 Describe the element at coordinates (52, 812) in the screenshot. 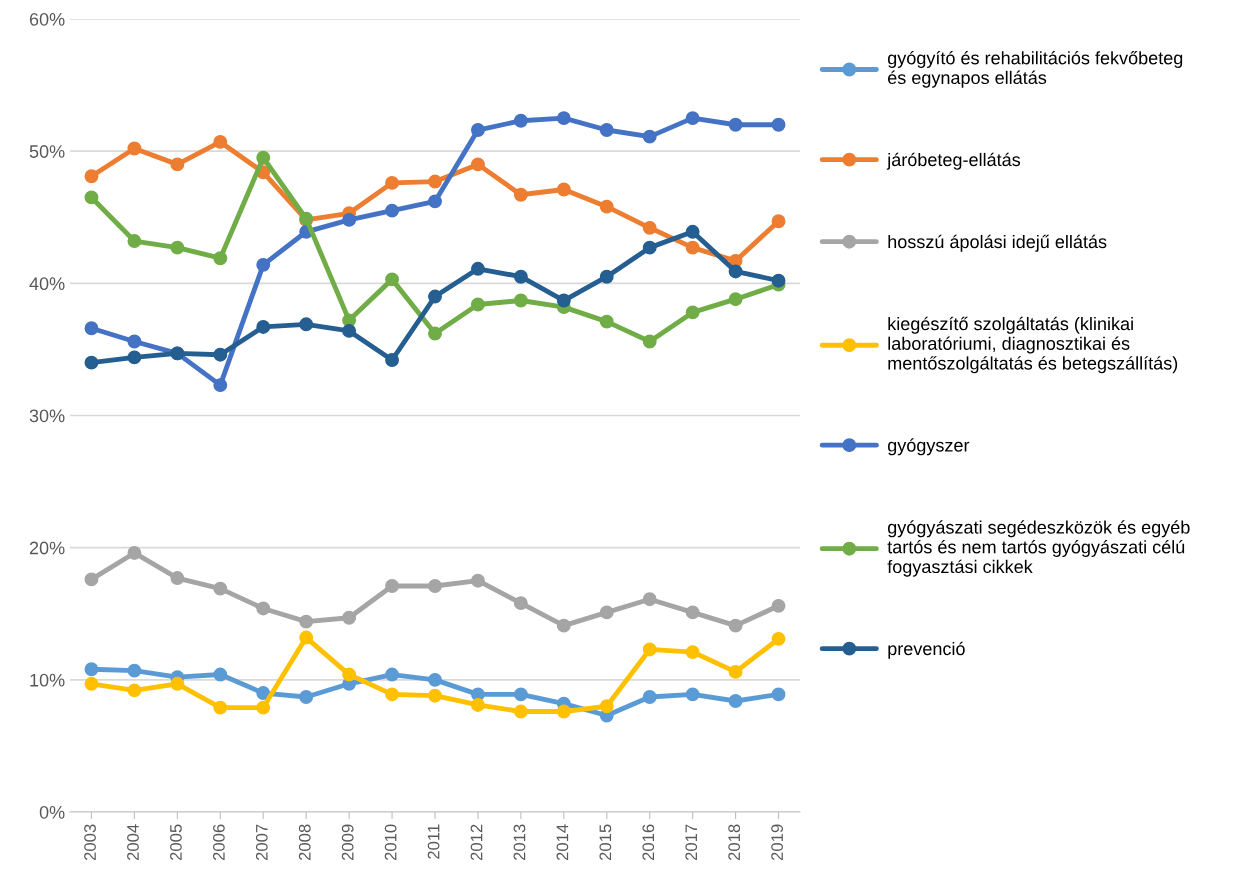

I see `y-tick-label: 0%` at that location.